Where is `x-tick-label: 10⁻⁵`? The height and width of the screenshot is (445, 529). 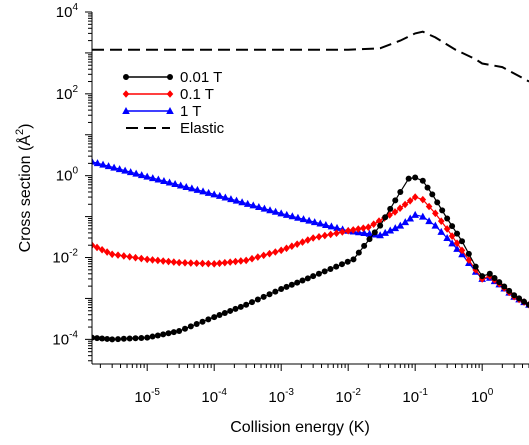
x-tick-label: 10⁻⁵ is located at coordinates (147, 396).